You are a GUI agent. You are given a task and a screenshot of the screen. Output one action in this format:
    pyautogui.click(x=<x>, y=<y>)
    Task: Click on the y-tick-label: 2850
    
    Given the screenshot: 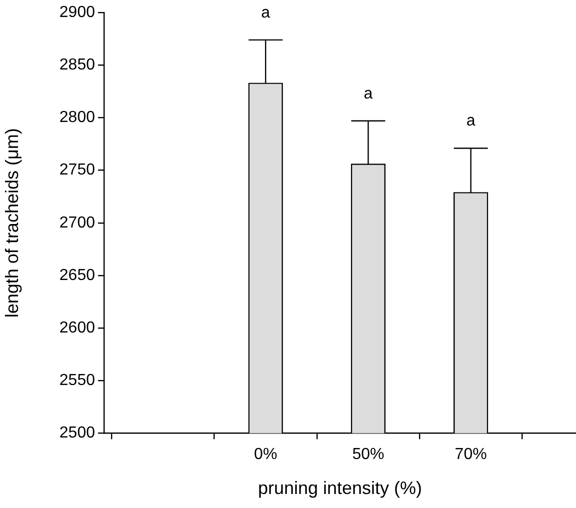 What is the action you would take?
    pyautogui.click(x=77, y=65)
    